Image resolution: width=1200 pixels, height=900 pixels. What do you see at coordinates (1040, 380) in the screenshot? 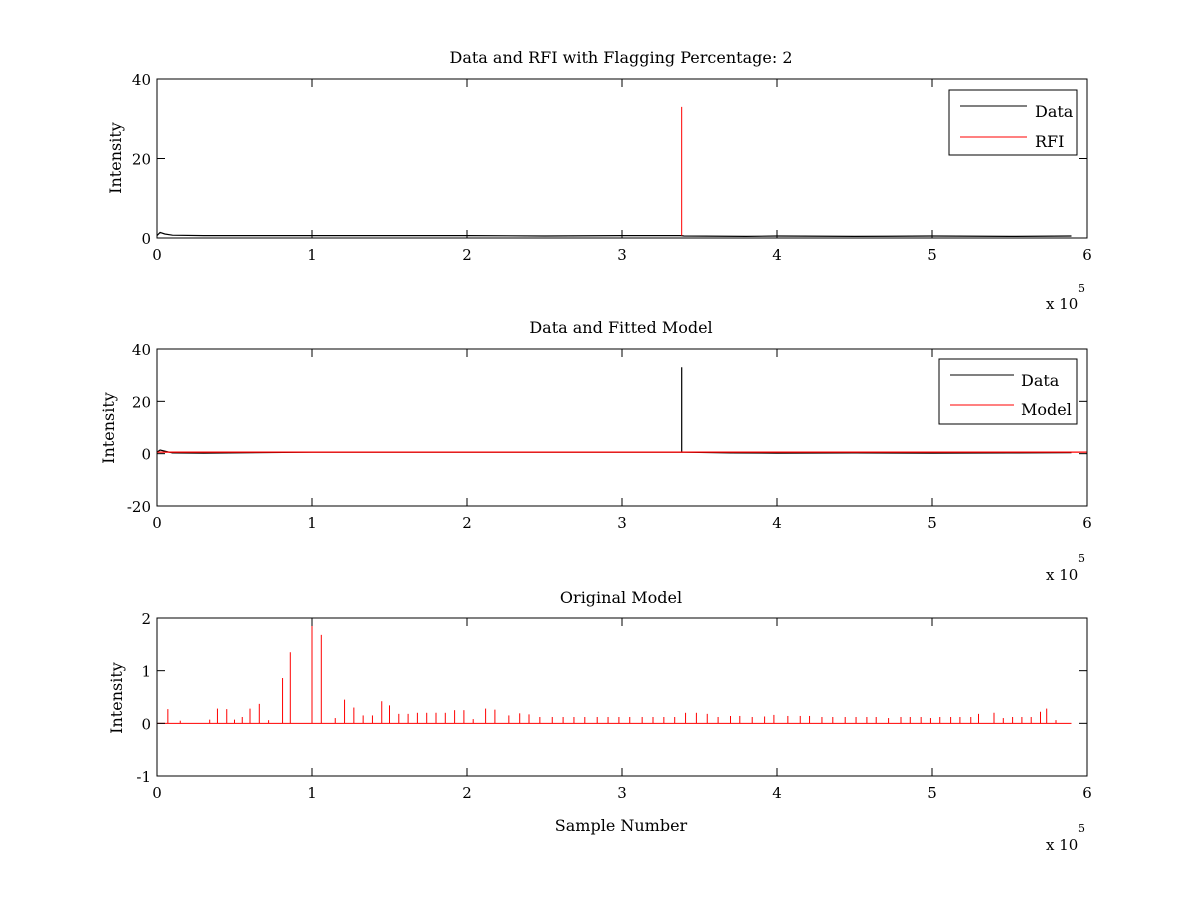
I see `panel-2-legend-label-data: Data` at bounding box center [1040, 380].